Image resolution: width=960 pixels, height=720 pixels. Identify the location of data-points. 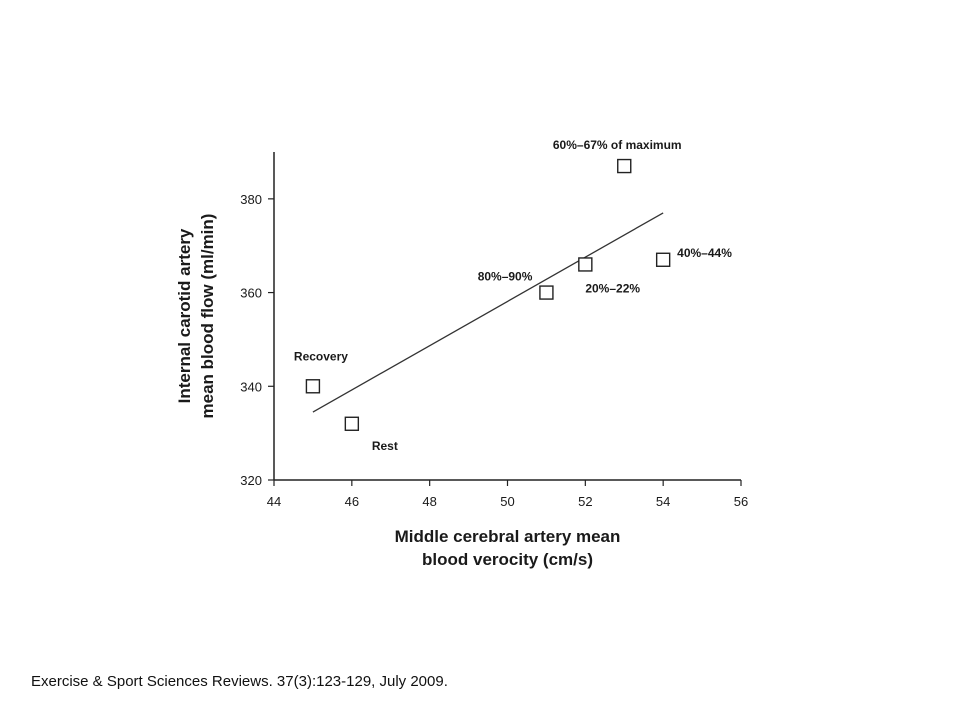
(488, 294).